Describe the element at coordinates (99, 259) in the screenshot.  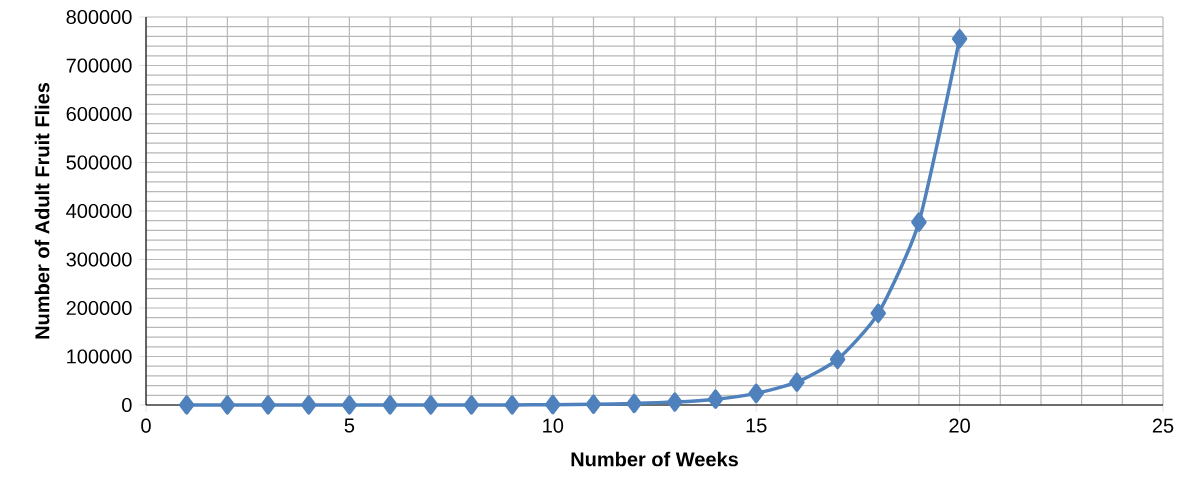
I see `y-tick-label: 300000` at that location.